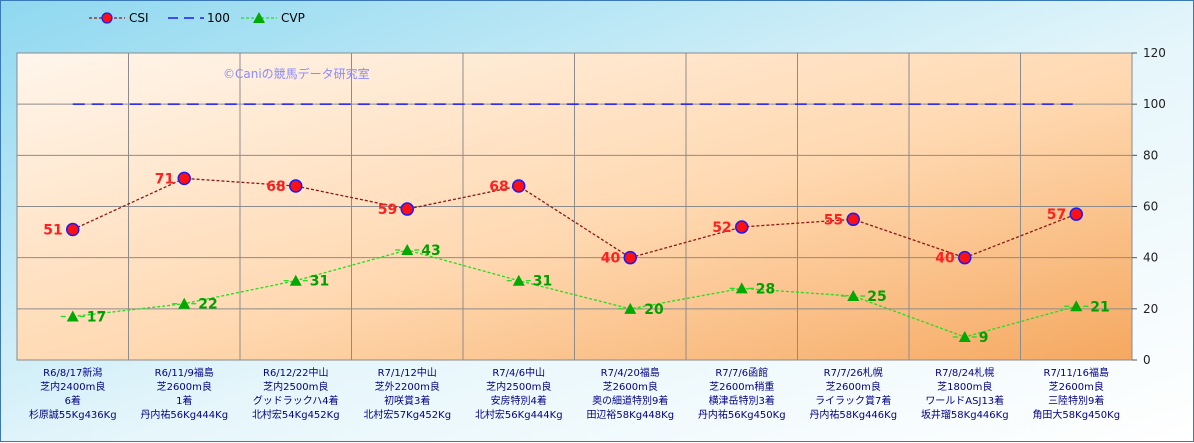 This screenshot has width=1194, height=443. I want to click on csi-data-label: 52, so click(721, 228).